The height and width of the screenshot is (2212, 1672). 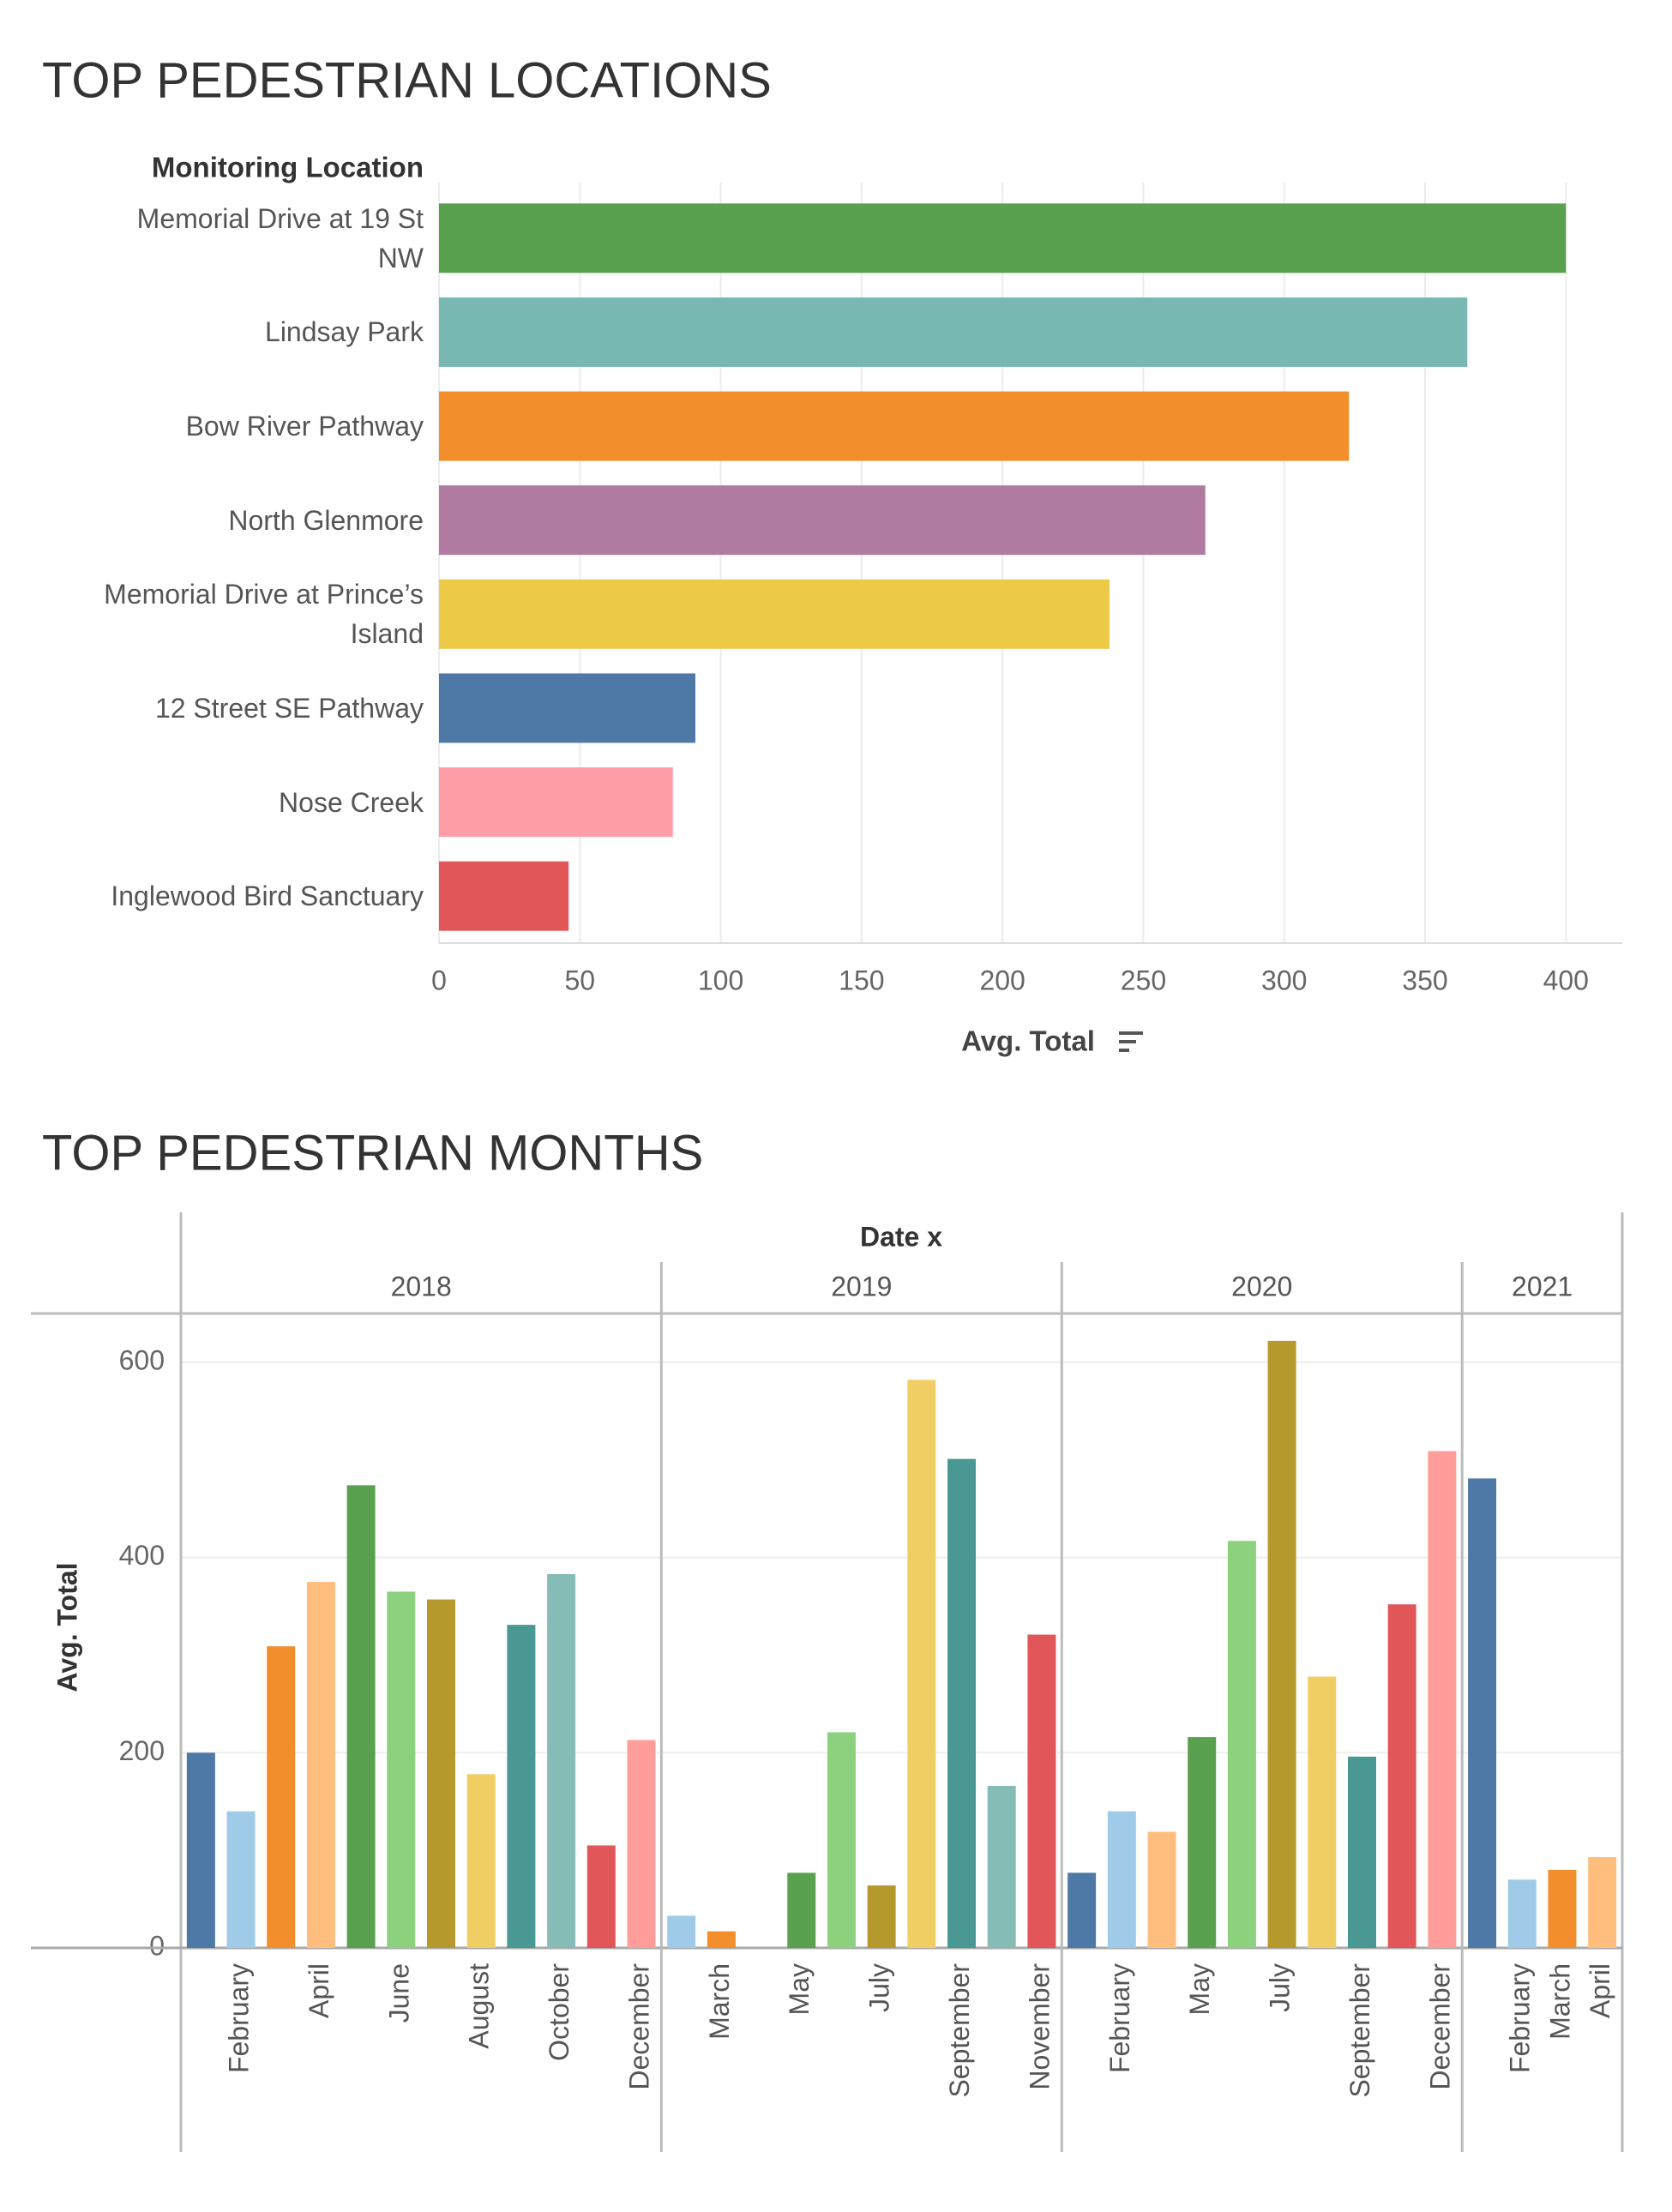 I want to click on y-tick-label: Nose Creek, so click(x=351, y=802).